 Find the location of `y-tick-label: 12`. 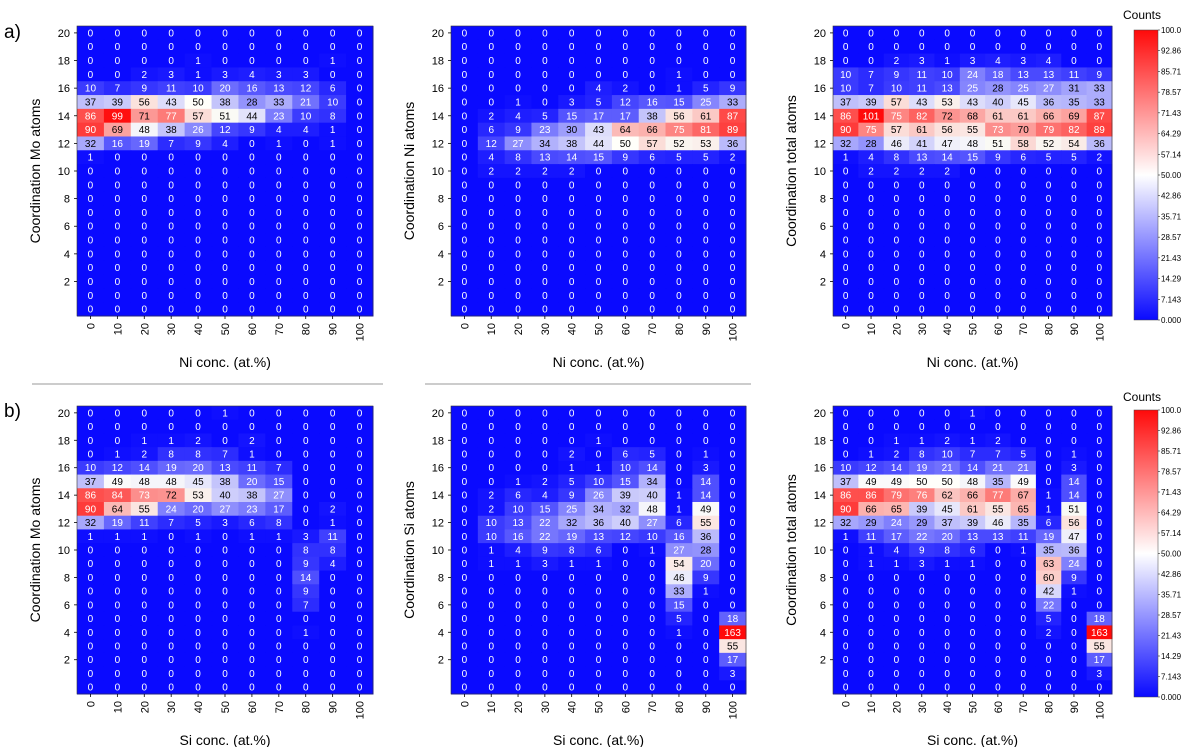

y-tick-label: 12 is located at coordinates (64, 524).